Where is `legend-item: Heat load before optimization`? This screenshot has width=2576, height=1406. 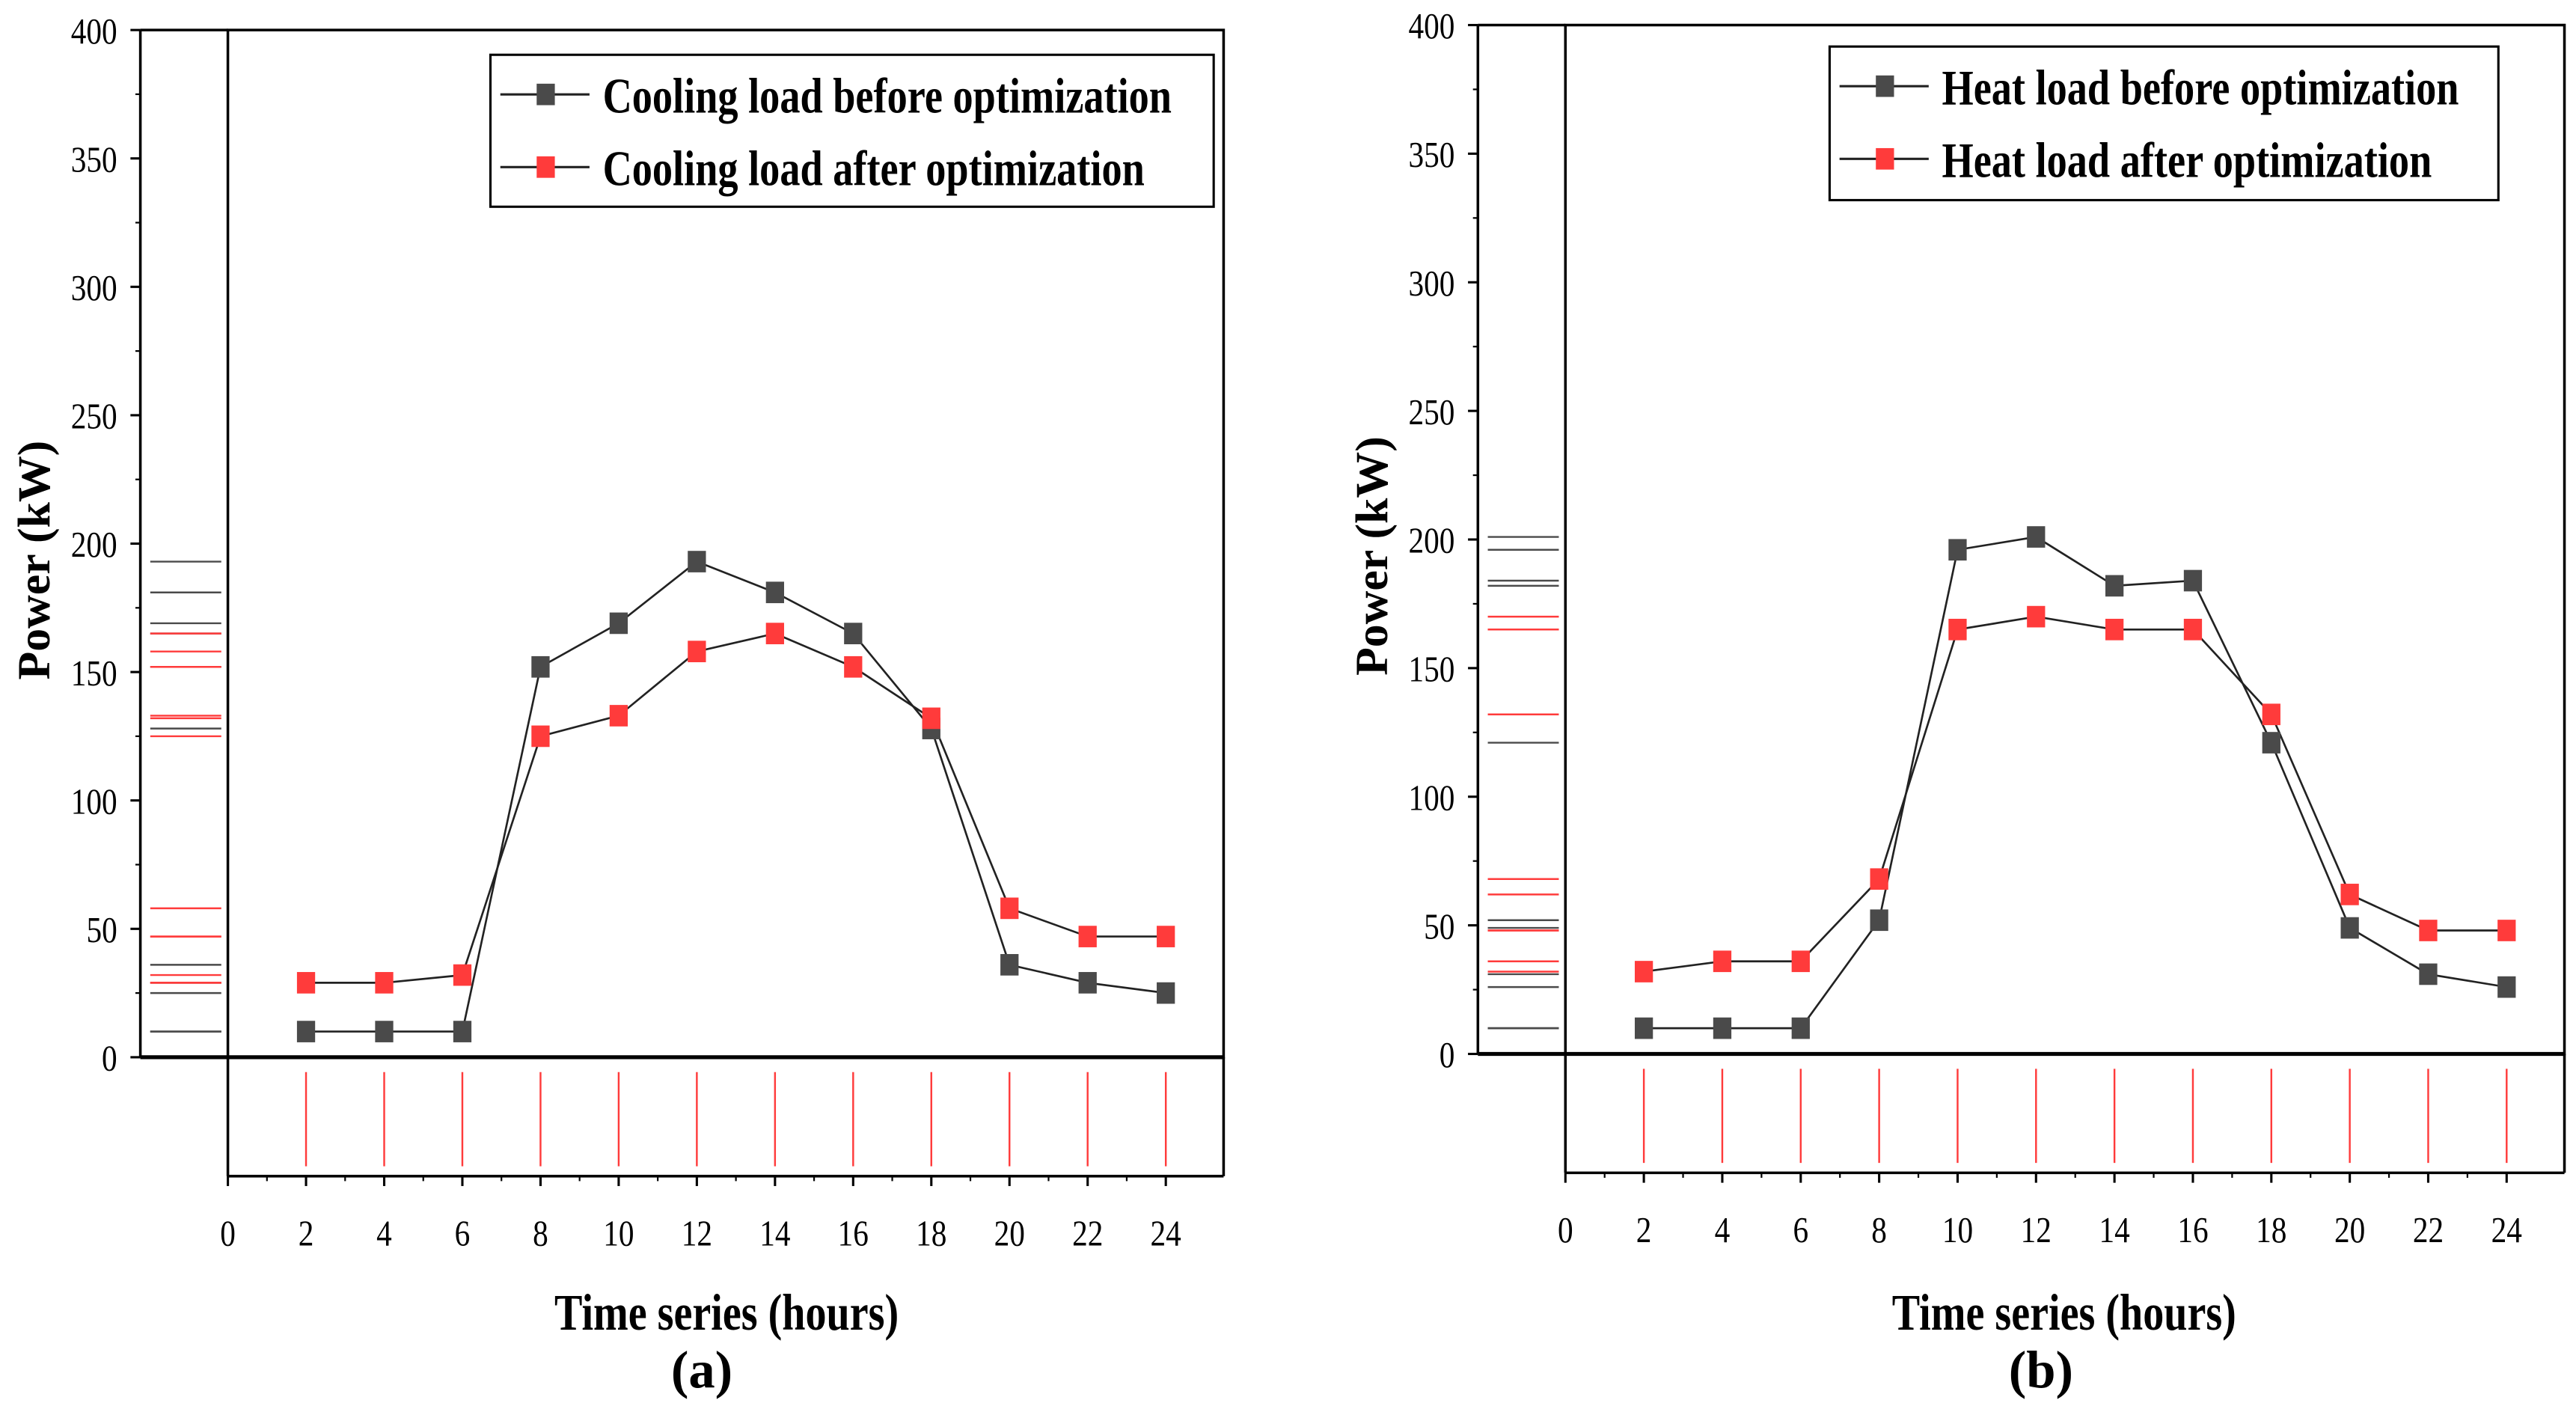 legend-item: Heat load before optimization is located at coordinates (2149, 88).